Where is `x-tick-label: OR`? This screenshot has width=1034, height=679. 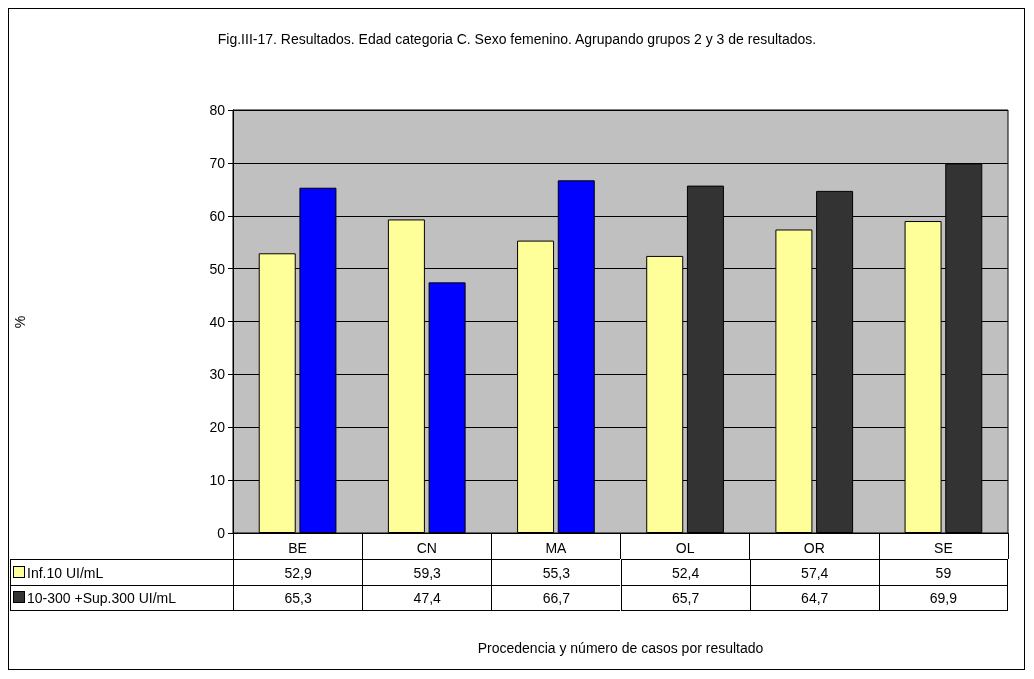
x-tick-label: OR is located at coordinates (814, 548).